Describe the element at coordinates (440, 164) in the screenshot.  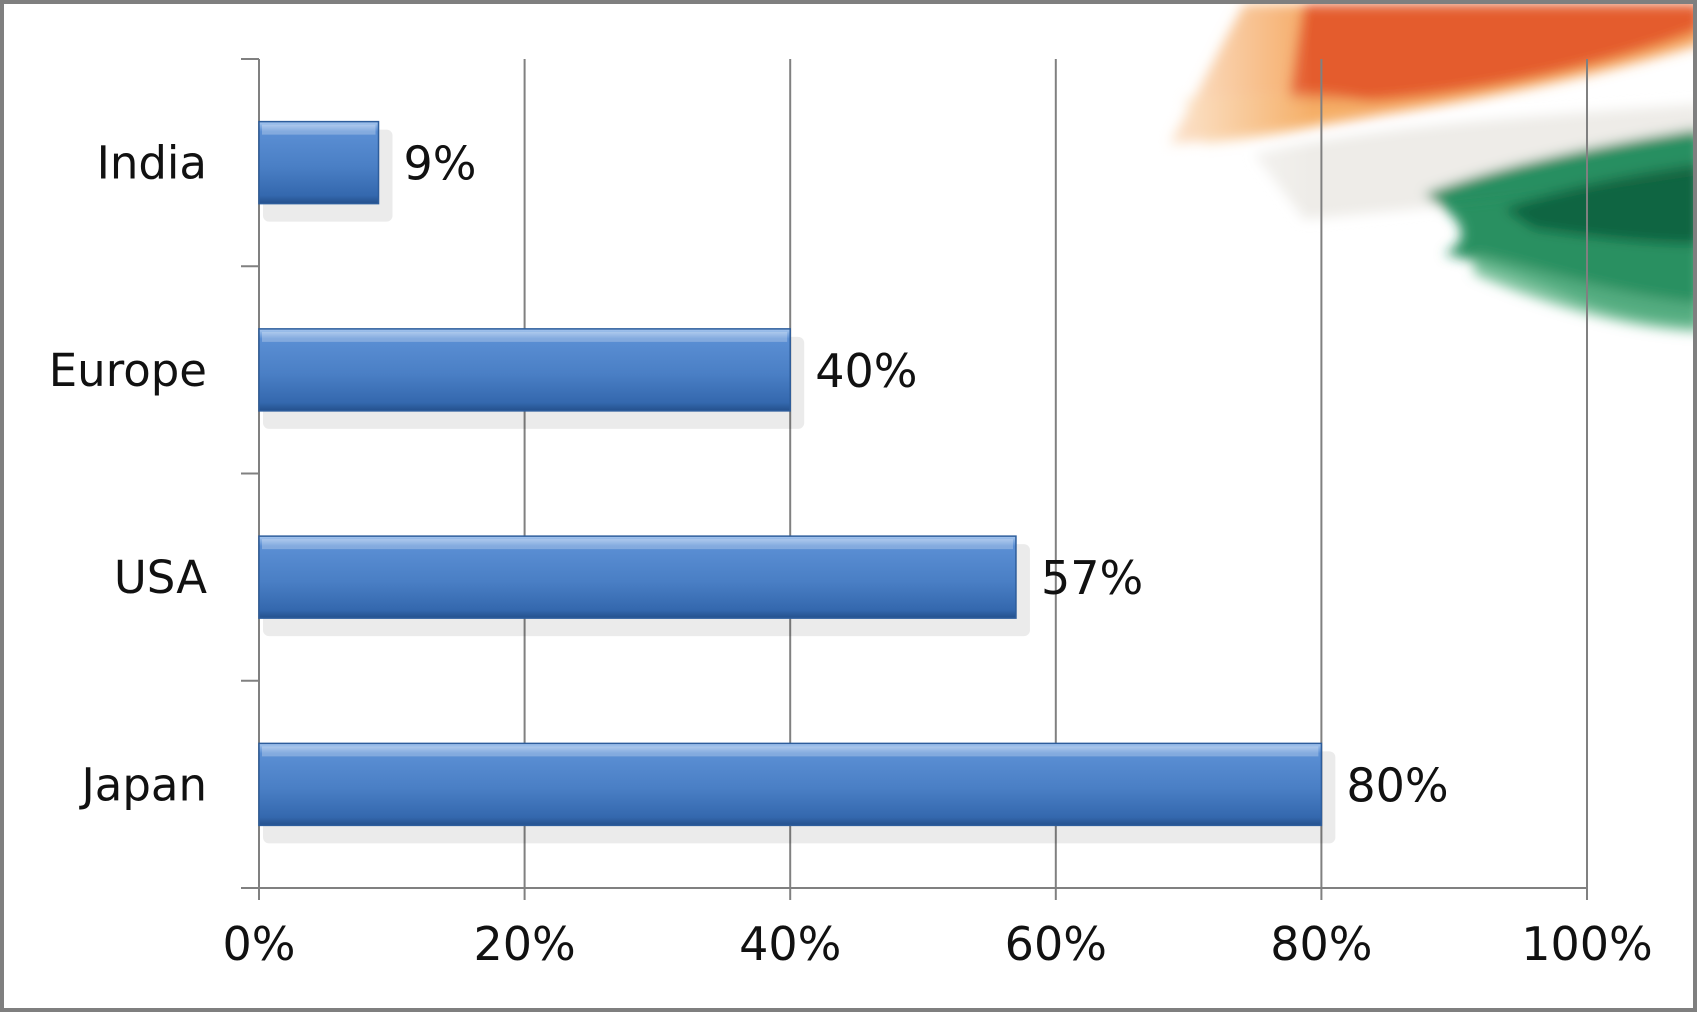
I see `data-label-india: 9%` at that location.